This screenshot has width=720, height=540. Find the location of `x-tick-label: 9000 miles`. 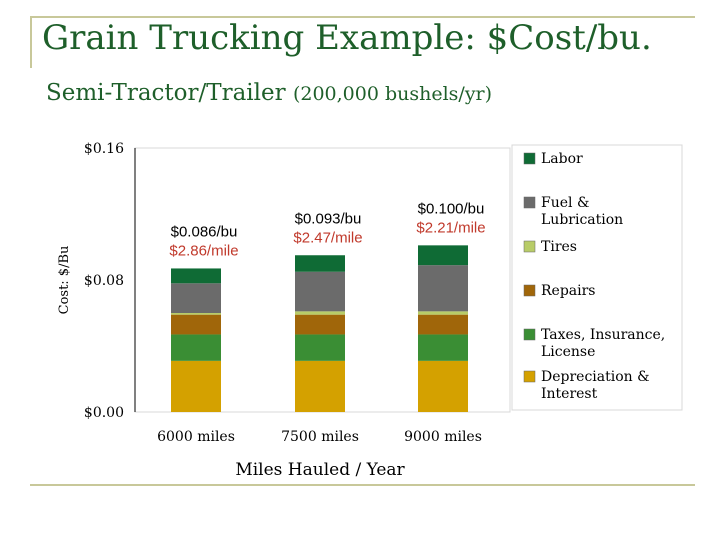

x-tick-label: 9000 miles is located at coordinates (443, 437).